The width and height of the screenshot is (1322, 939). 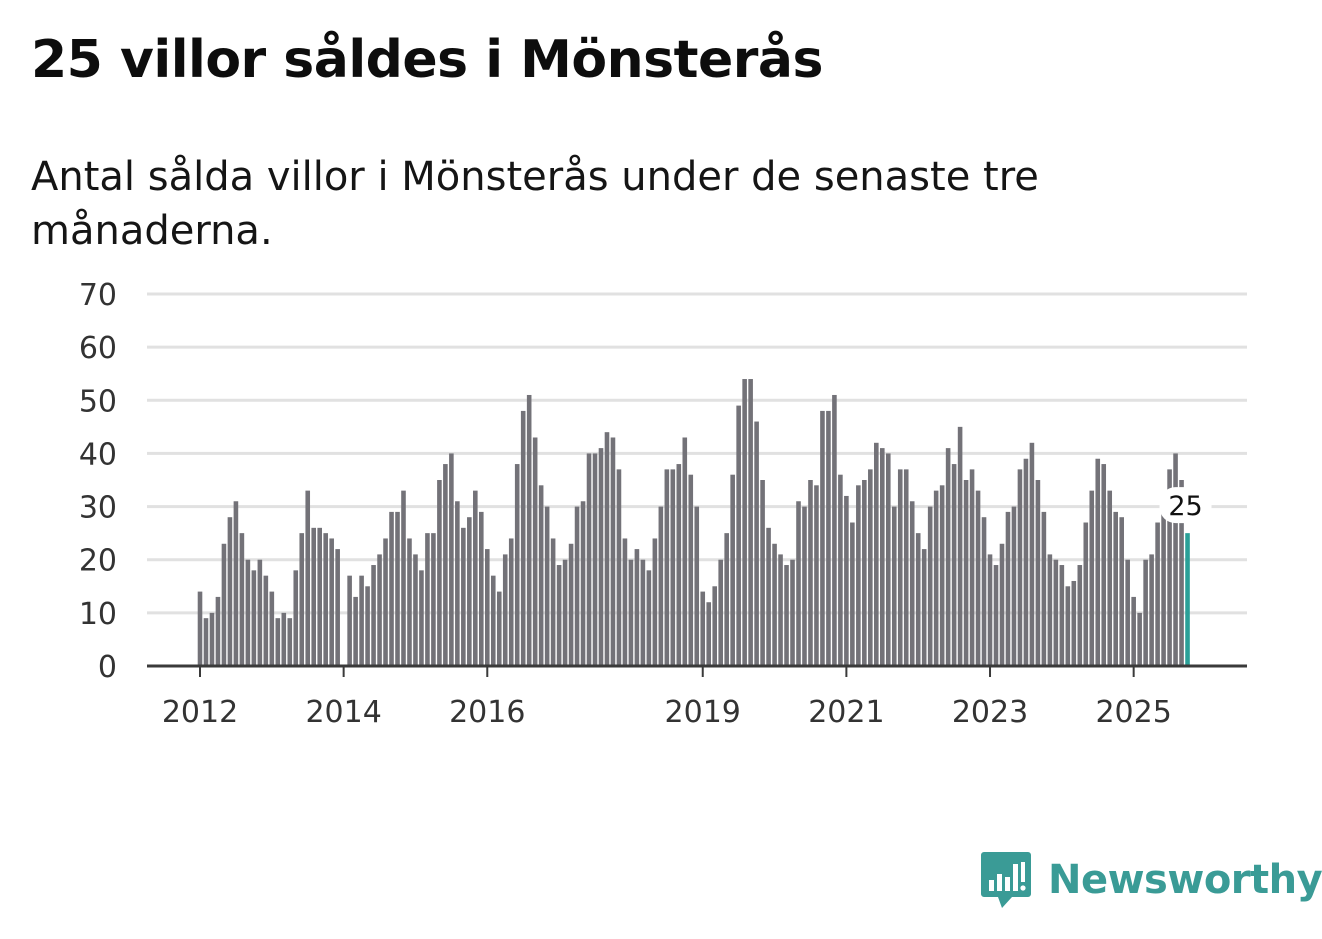 What do you see at coordinates (1133, 712) in the screenshot?
I see `x-tick-label: 2025` at bounding box center [1133, 712].